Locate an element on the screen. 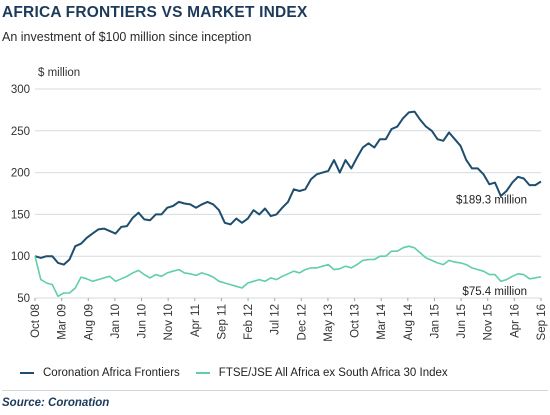 This screenshot has width=550, height=415. x-tick-label: Jul 12 is located at coordinates (276, 319).